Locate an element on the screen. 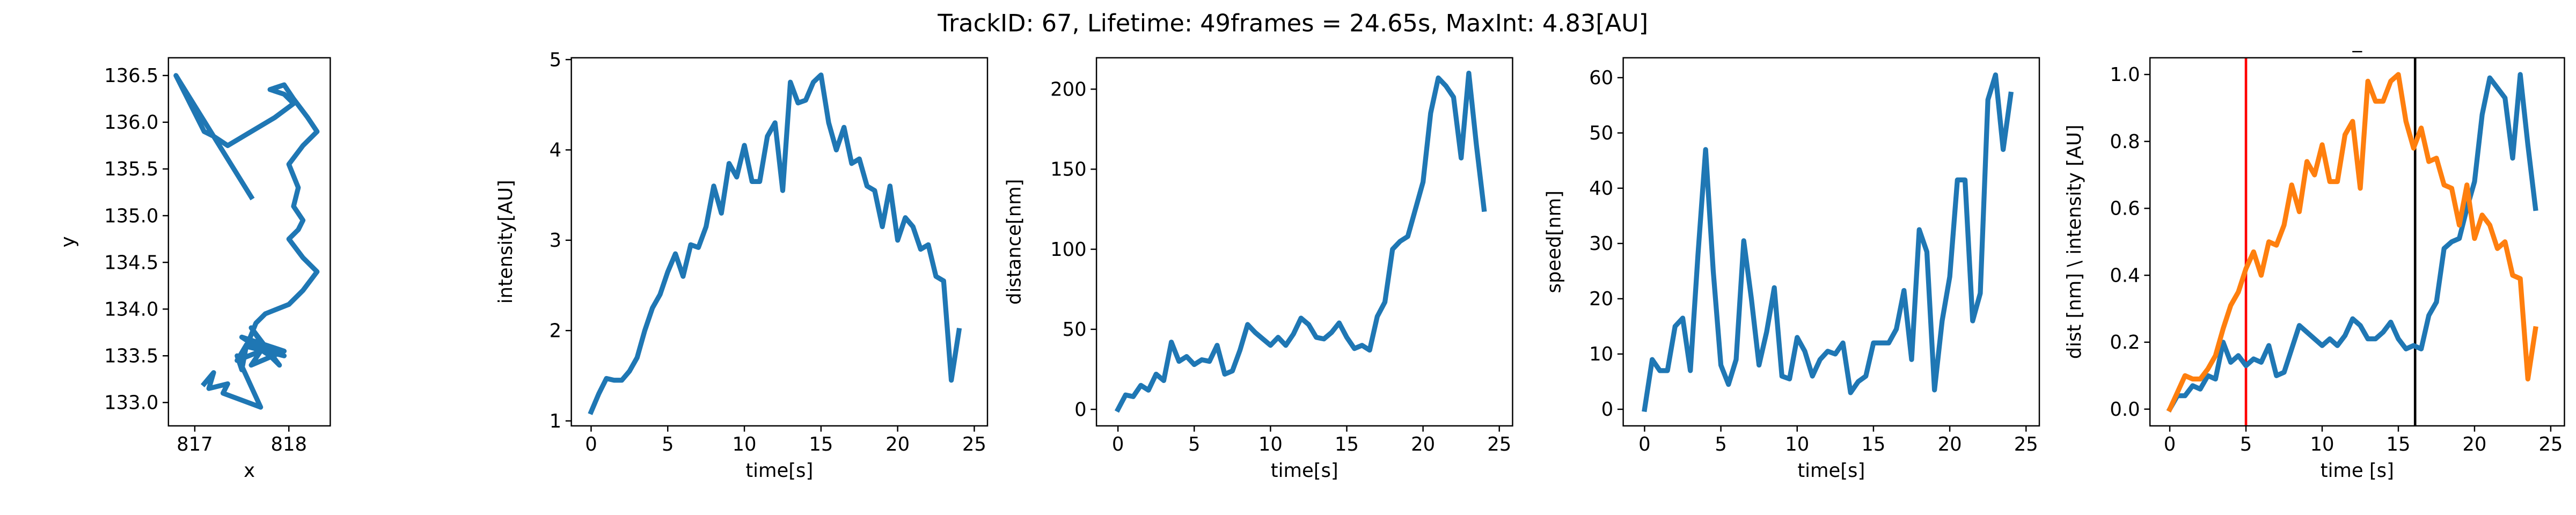 This screenshot has width=2576, height=515. y-tick-label: 150 is located at coordinates (1068, 170).